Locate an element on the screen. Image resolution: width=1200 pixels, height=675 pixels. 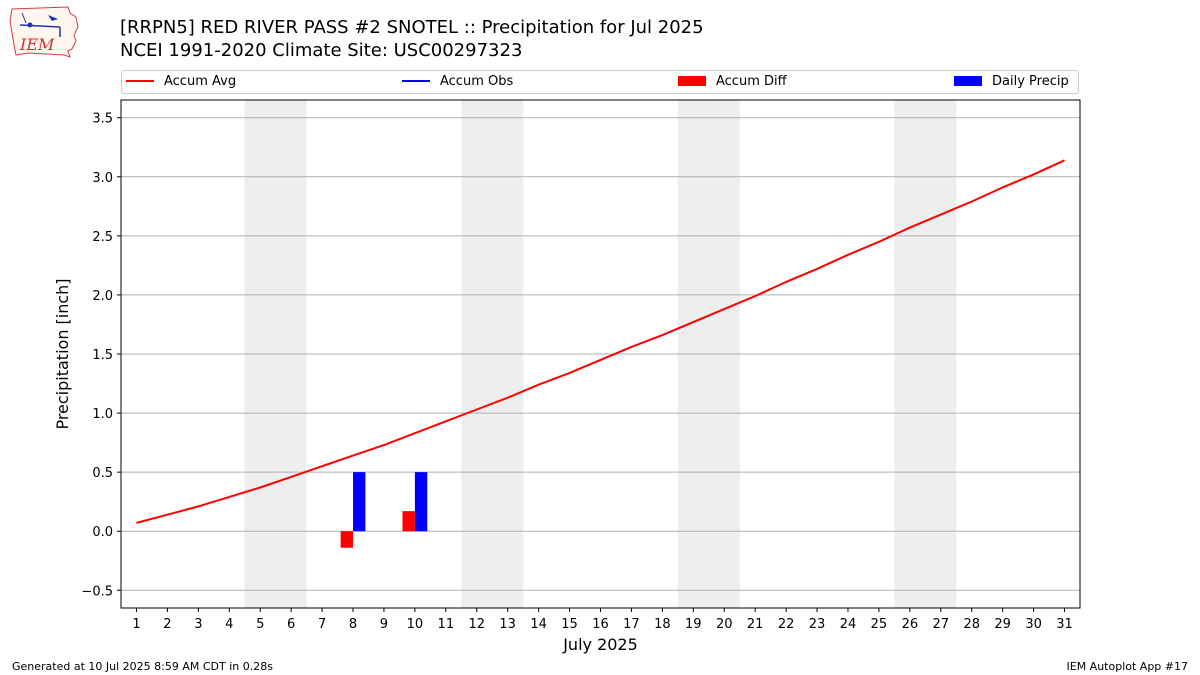
x-tick-label: 3 is located at coordinates (198, 624).